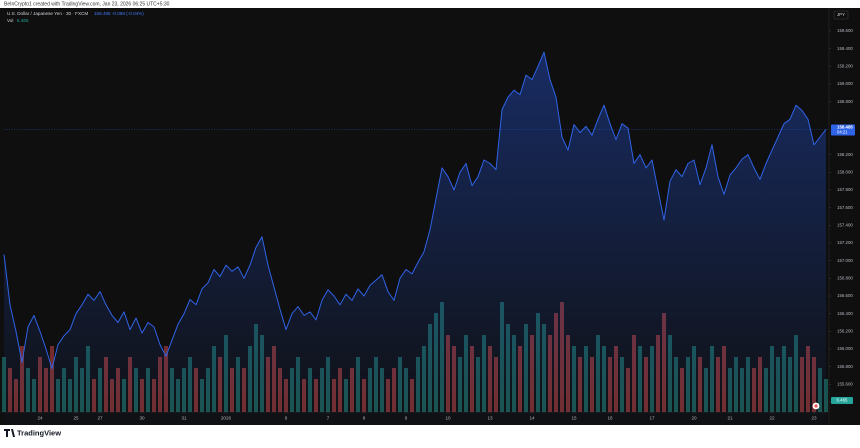  I want to click on x-tick-label: 13, so click(490, 418).